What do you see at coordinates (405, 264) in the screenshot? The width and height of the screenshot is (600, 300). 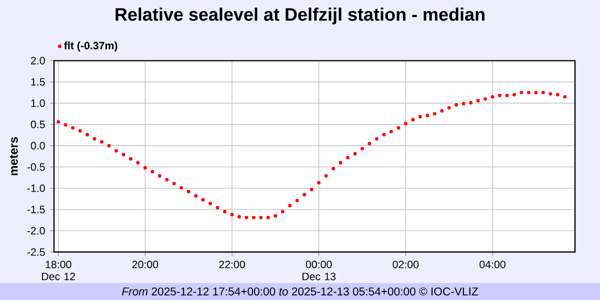 I see `x-tick-label: 02:00` at bounding box center [405, 264].